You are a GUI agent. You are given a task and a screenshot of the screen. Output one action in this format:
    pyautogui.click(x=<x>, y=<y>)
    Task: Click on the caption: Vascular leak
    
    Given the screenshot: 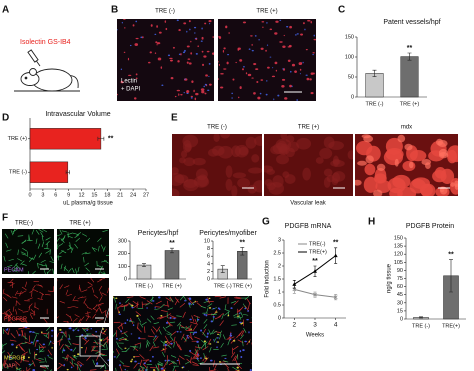 What is the action you would take?
    pyautogui.click(x=308, y=204)
    